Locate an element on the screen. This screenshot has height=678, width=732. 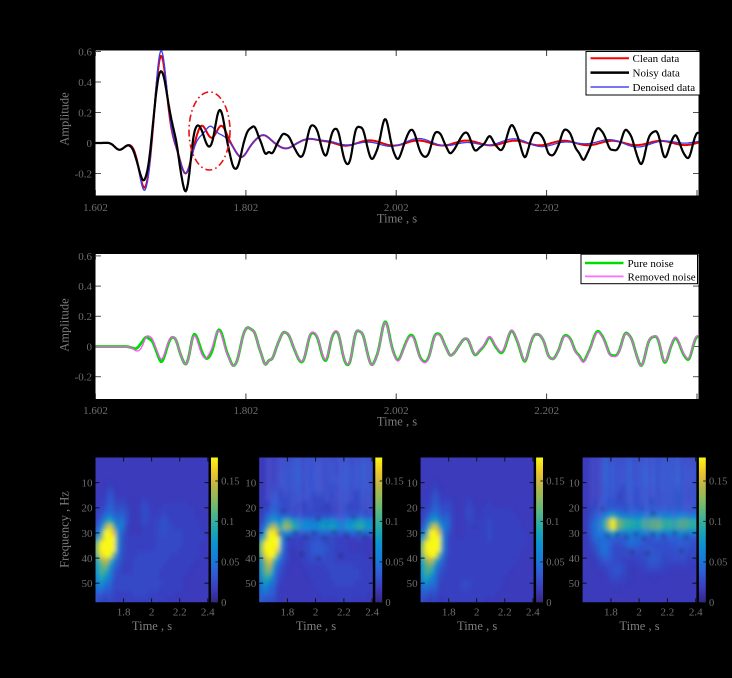
svg-text: Removed noise is located at coordinates (662, 277).